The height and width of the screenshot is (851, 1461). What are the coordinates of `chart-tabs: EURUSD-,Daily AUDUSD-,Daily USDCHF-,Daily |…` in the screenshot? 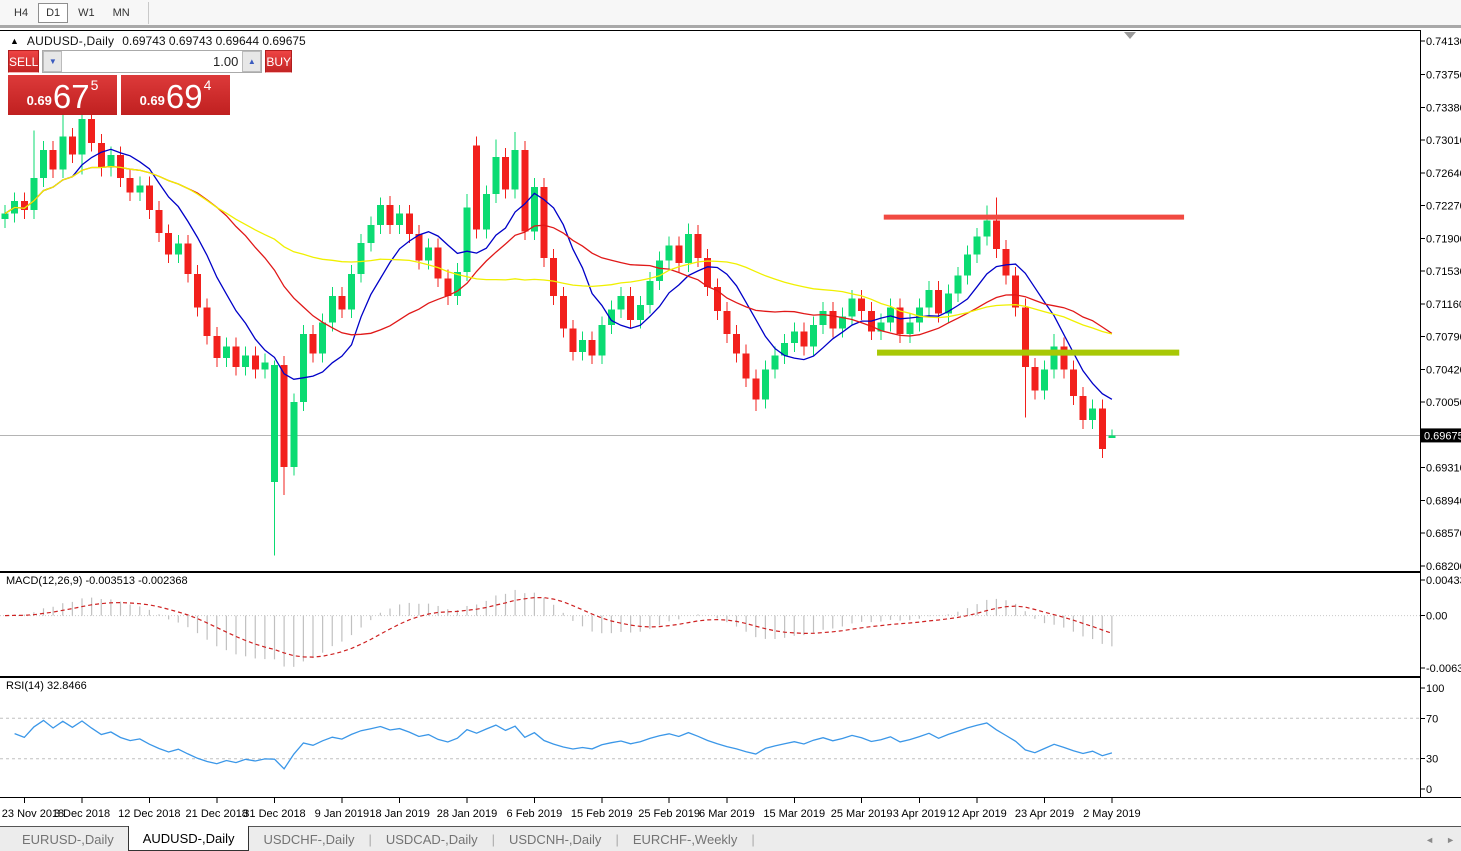 It's located at (381, 838).